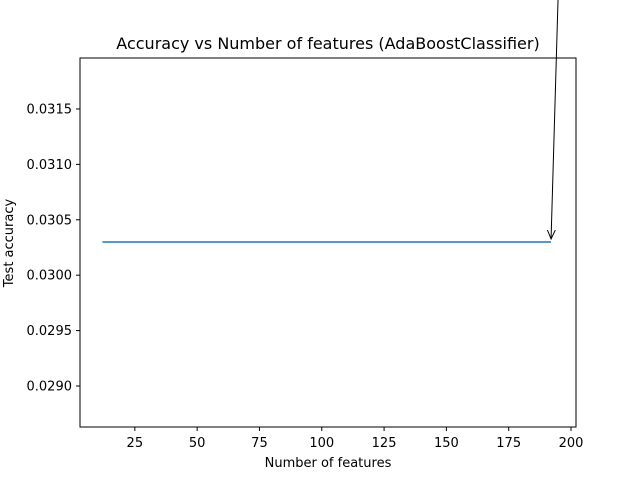 Image resolution: width=640 pixels, height=480 pixels. What do you see at coordinates (53, 248) in the screenshot?
I see `y-axis-ticks: 0.0290 0.0295 0.0300 0.0305 0.0310 0.0315` at bounding box center [53, 248].